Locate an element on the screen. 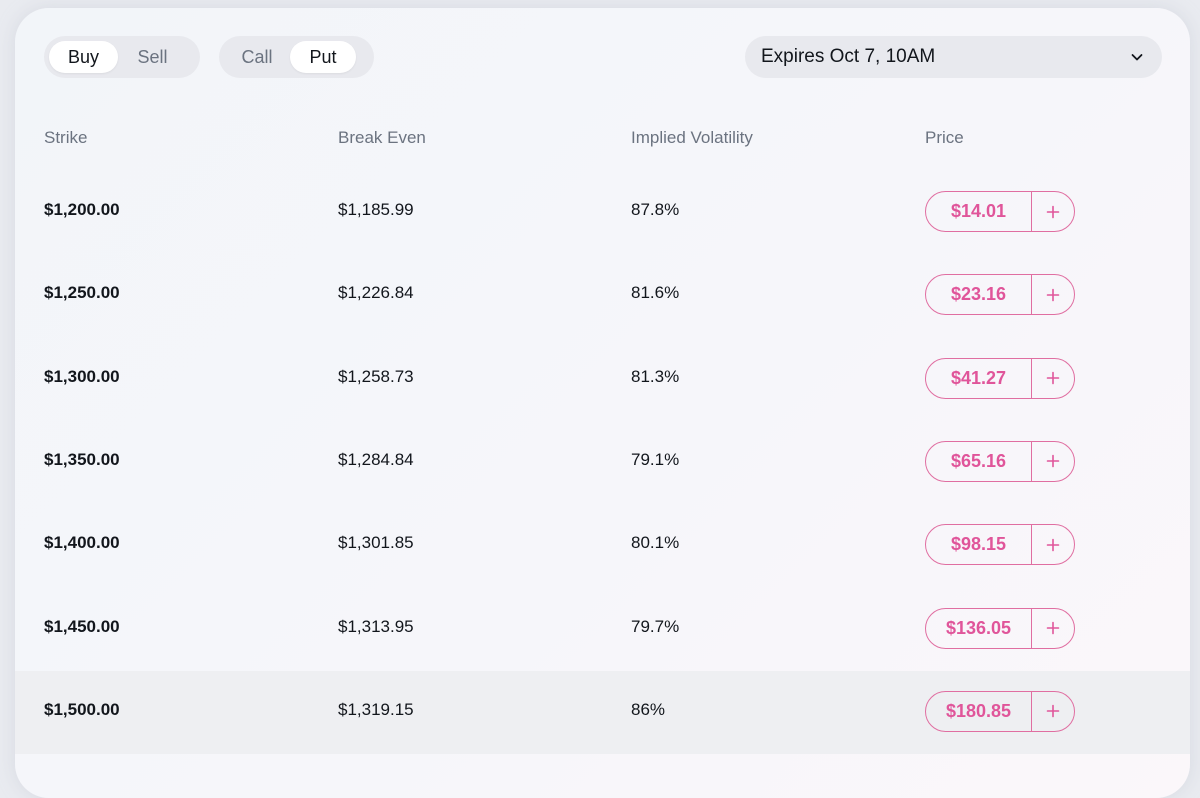 This screenshot has width=1200, height=798. implied-volatility-cell: 79.1% is located at coordinates (655, 459).